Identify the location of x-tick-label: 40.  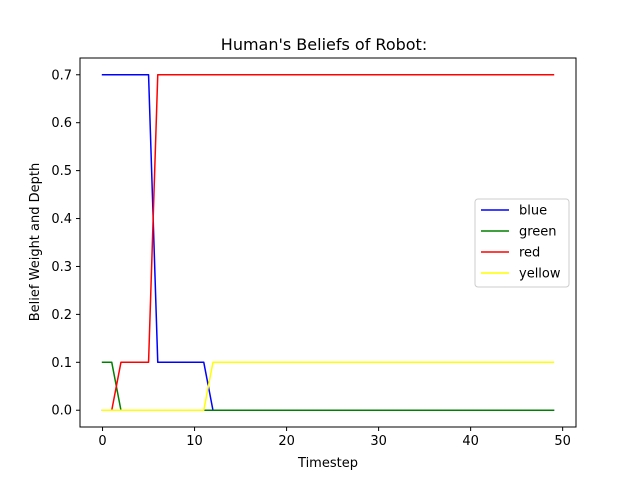
(470, 441).